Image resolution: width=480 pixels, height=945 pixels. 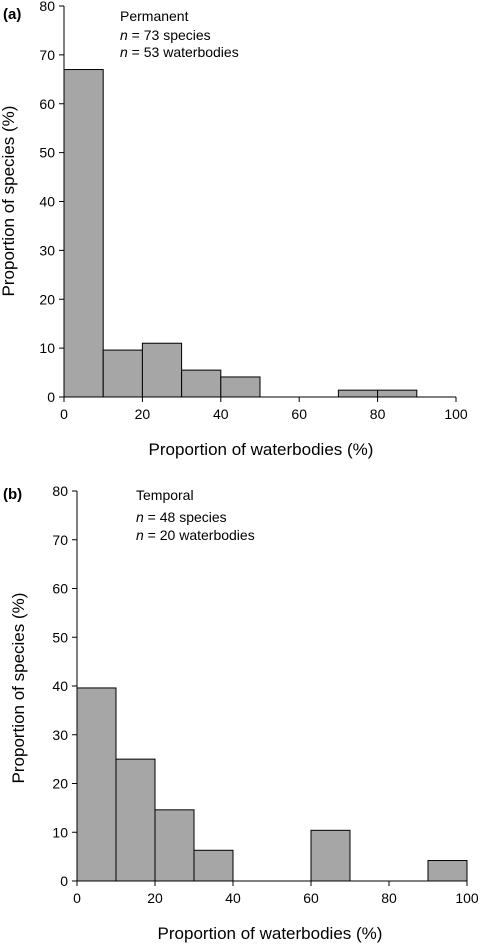 I want to click on annotation-line: n = 20 waterbodies, so click(x=195, y=535).